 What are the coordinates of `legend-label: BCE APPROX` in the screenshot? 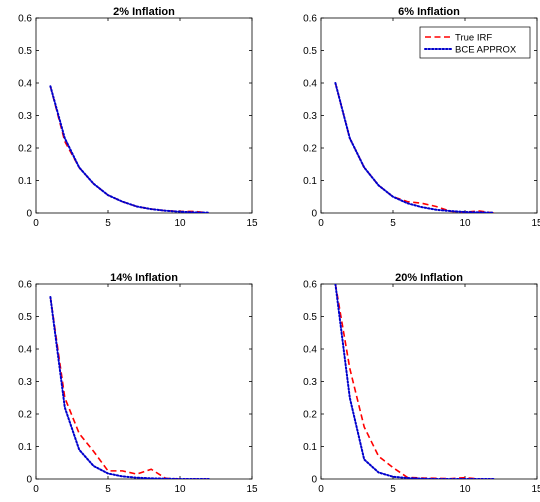 It's located at (486, 50).